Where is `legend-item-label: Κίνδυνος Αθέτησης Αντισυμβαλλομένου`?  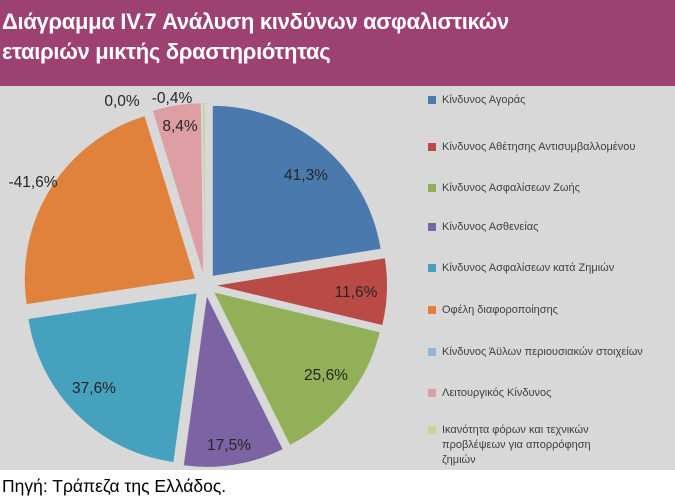 legend-item-label: Κίνδυνος Αθέτησης Αντισυμβαλλομένου is located at coordinates (539, 147).